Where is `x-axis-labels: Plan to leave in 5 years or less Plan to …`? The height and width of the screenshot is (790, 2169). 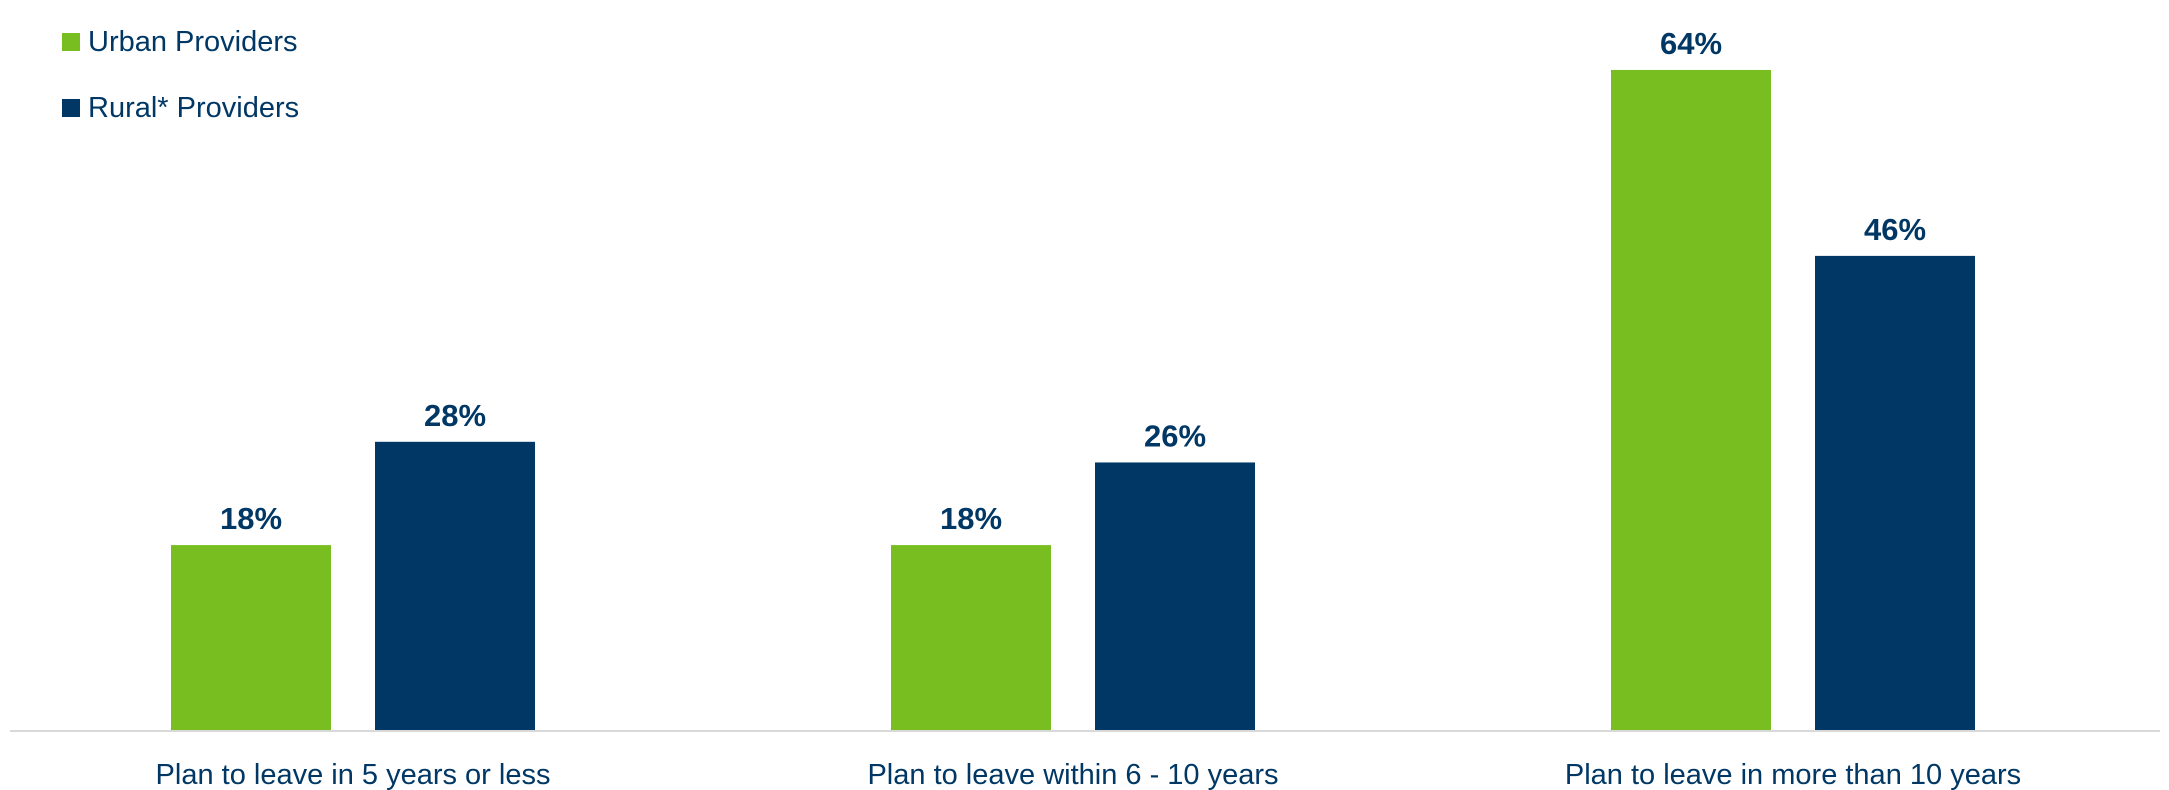 x-axis-labels: Plan to leave in 5 years or less Plan to … is located at coordinates (1089, 774).